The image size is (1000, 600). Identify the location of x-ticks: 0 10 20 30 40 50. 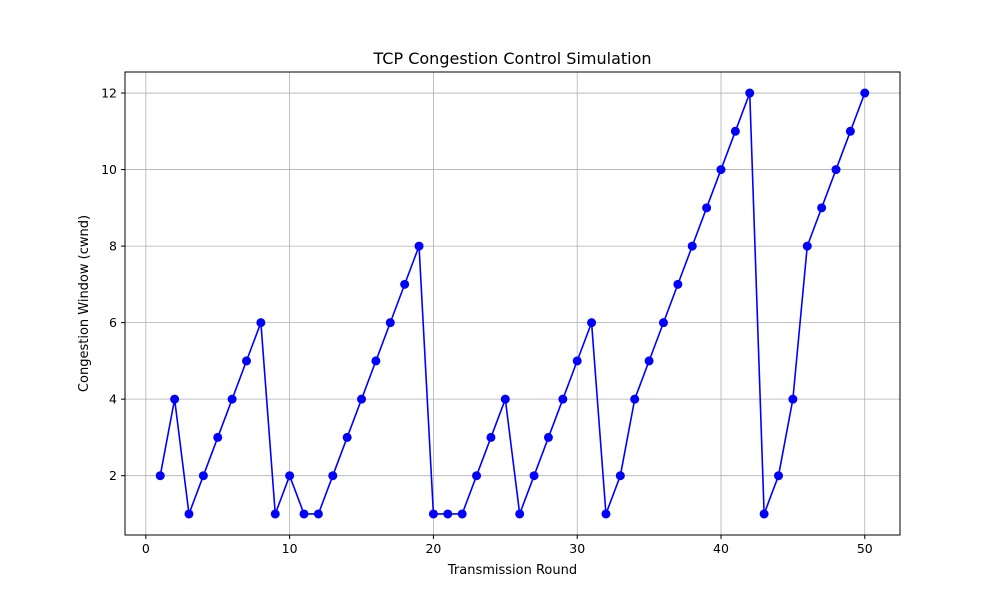
(507, 545).